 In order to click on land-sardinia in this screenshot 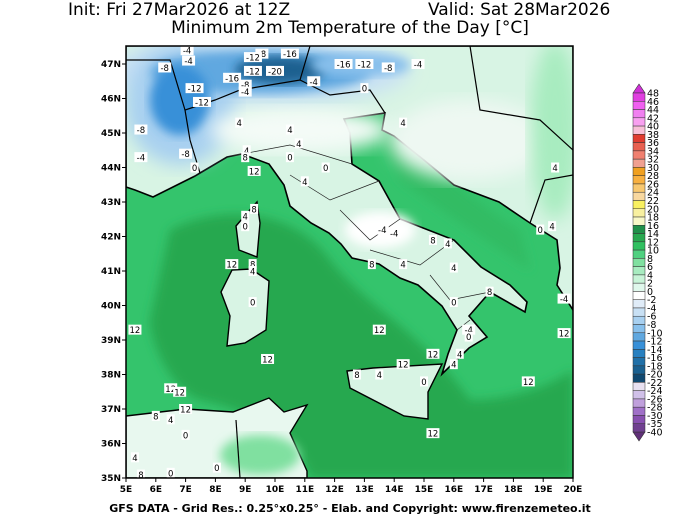, I will do `click(245, 307)`.